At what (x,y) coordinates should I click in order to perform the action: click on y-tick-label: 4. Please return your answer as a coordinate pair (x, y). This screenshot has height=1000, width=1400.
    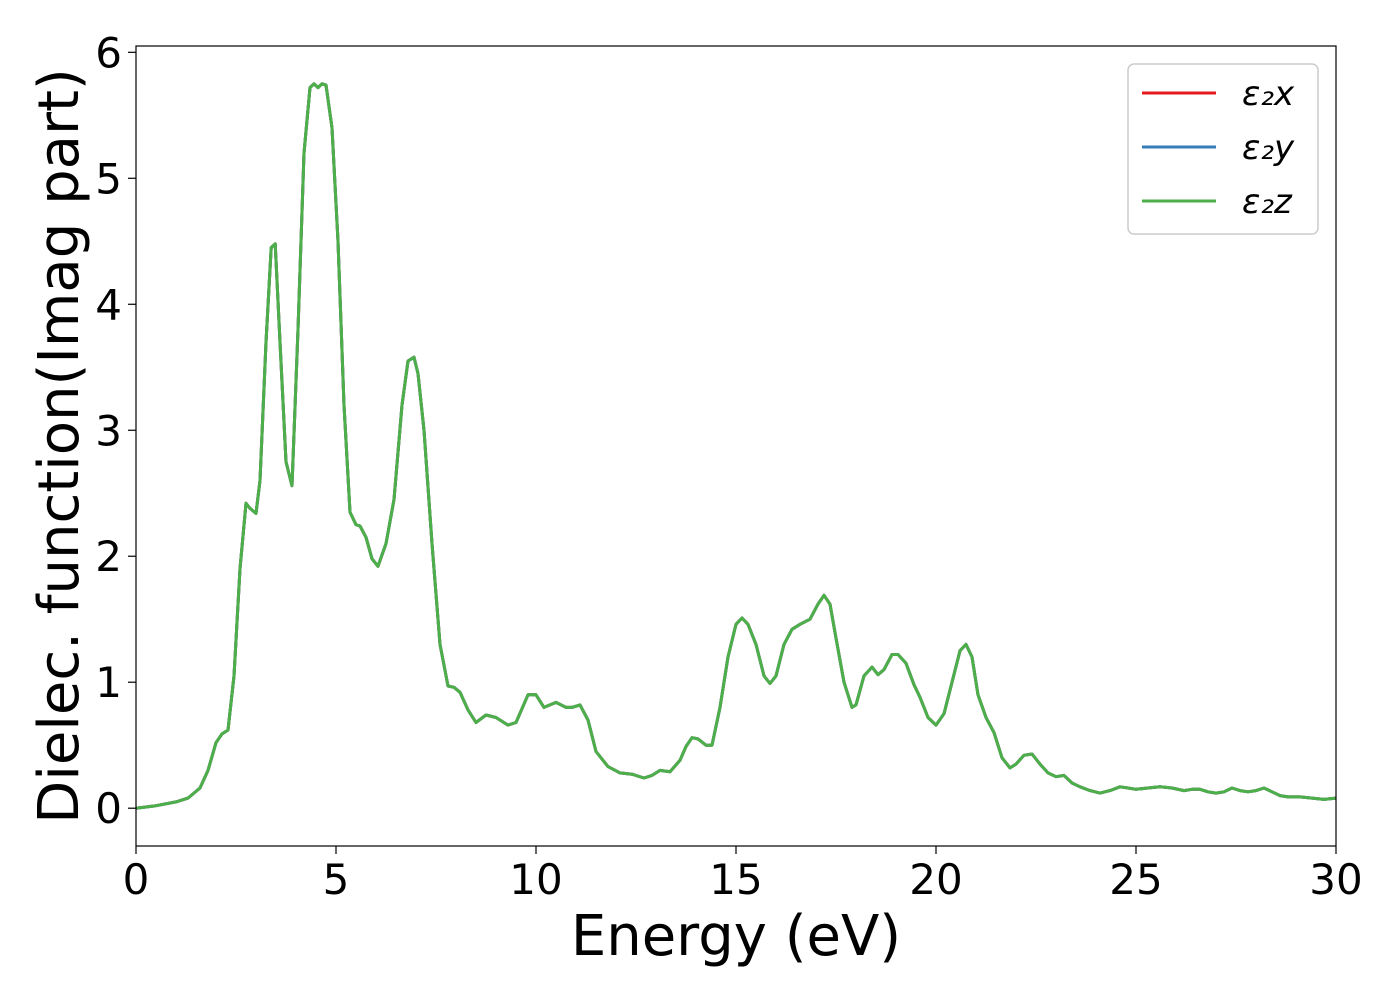
    Looking at the image, I should click on (108, 304).